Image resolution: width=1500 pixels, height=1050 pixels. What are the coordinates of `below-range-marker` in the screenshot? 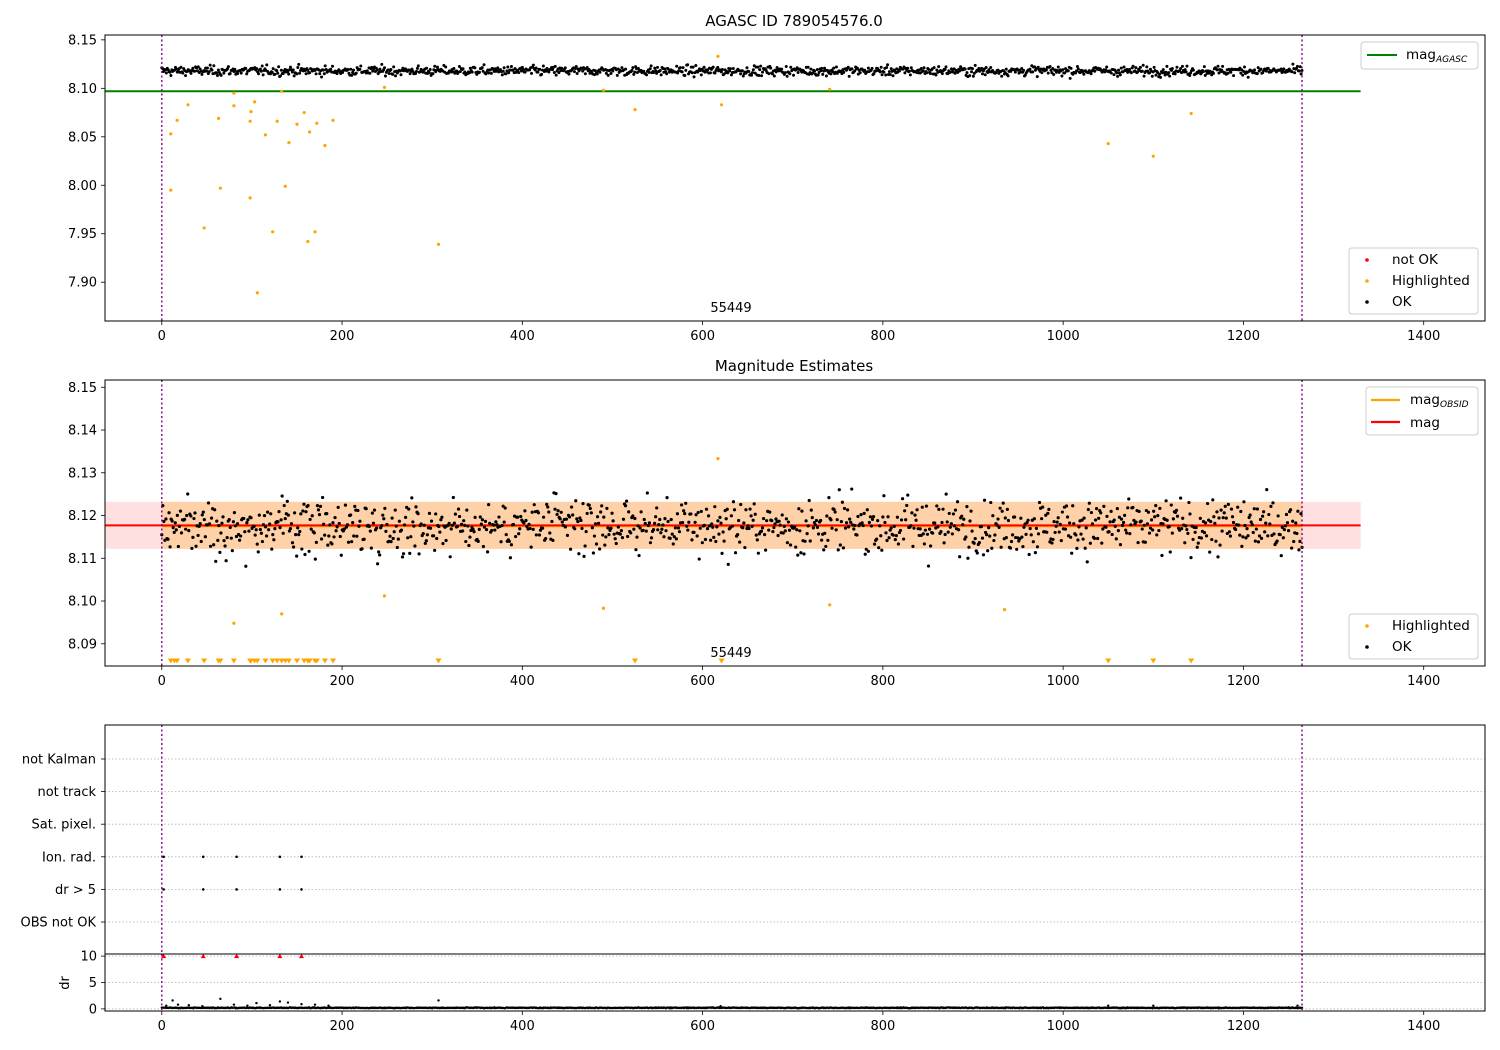 It's located at (257, 661).